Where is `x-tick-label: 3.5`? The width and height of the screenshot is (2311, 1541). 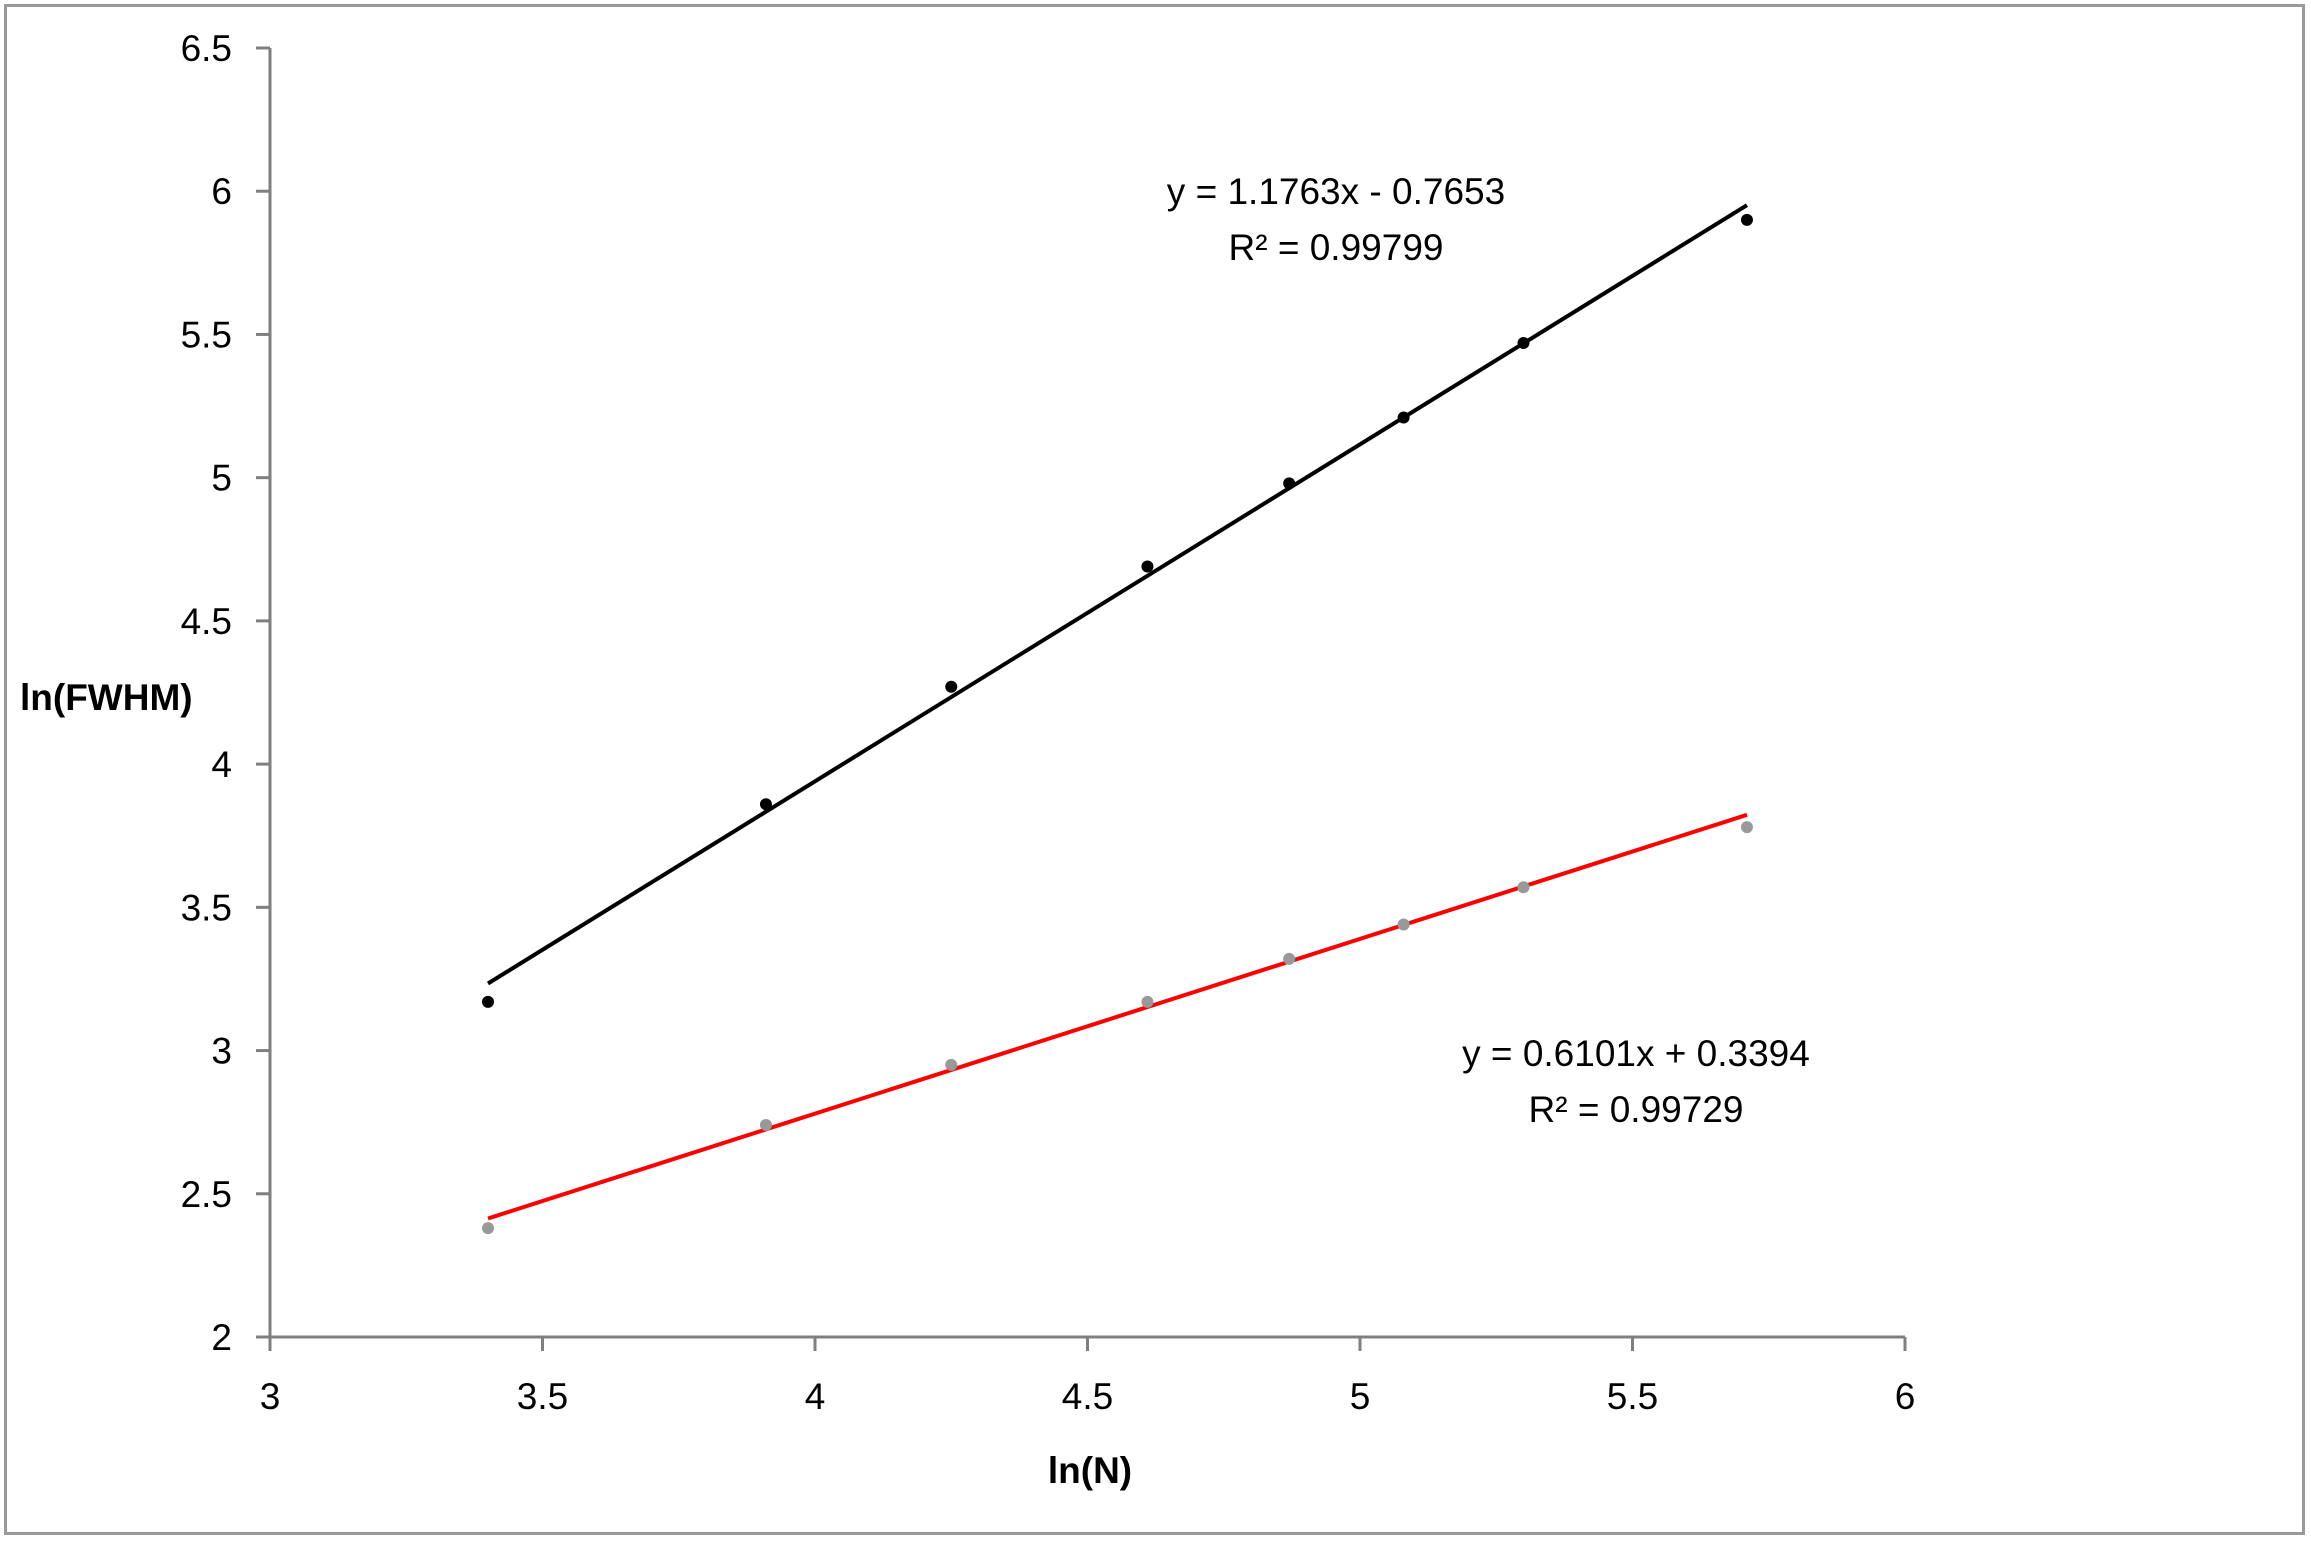
x-tick-label: 3.5 is located at coordinates (542, 1396).